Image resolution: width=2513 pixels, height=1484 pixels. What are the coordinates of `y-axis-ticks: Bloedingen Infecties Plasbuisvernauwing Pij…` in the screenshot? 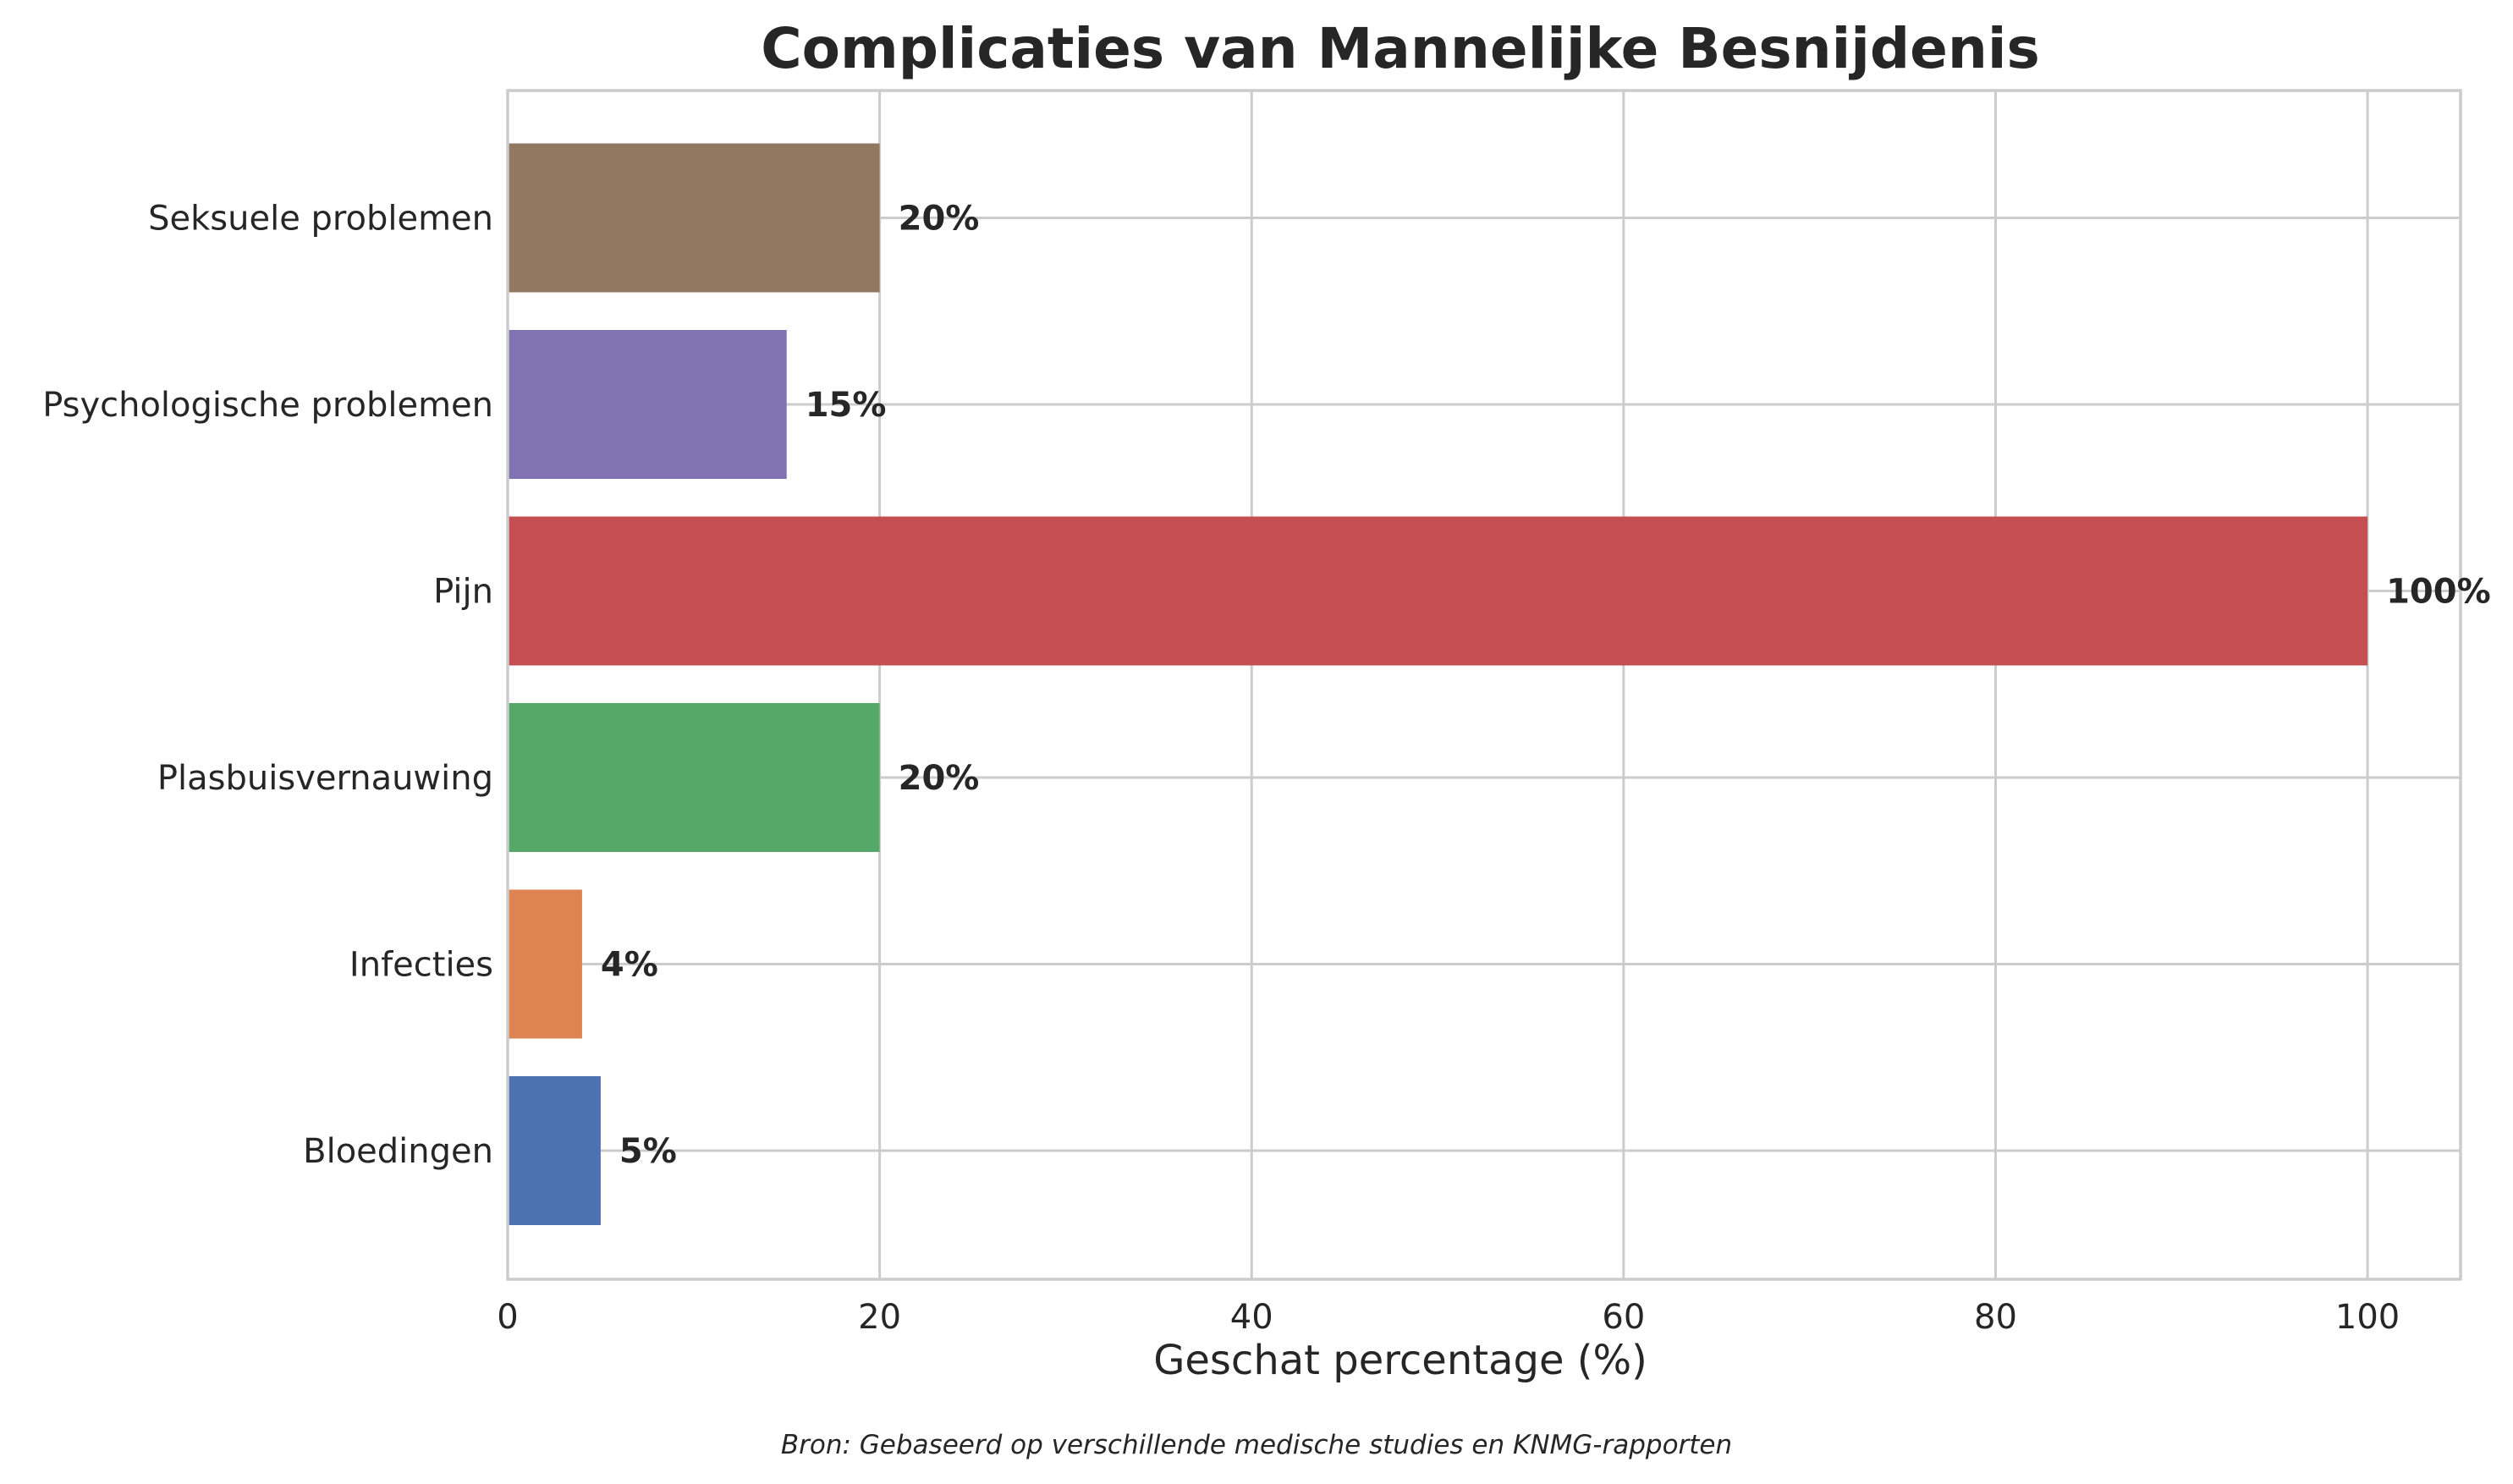 It's located at (267, 686).